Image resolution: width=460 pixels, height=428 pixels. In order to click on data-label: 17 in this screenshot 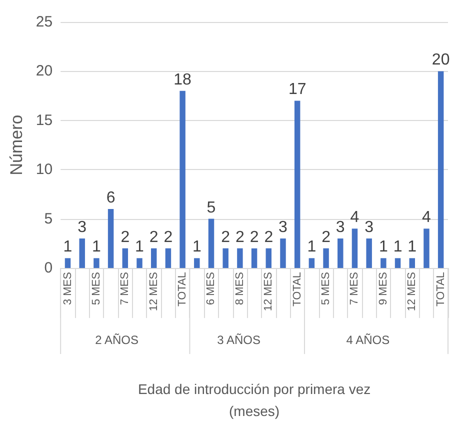, I will do `click(297, 89)`.